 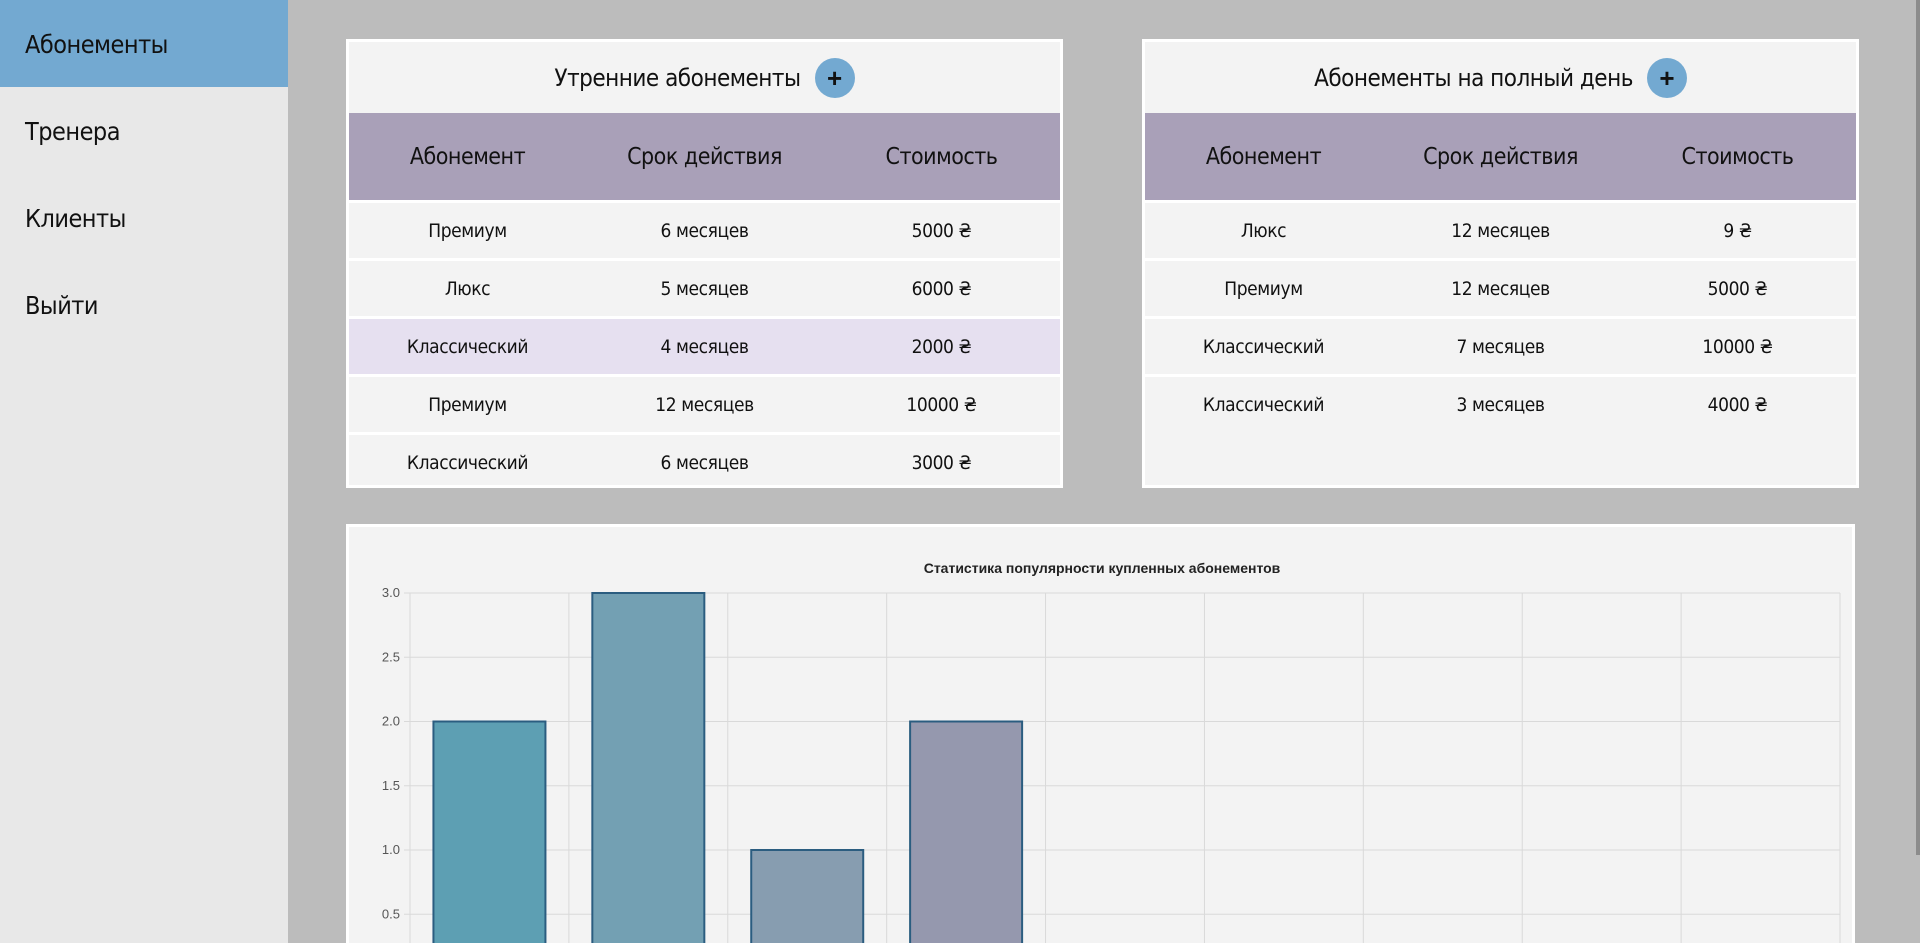 I want to click on cell-duration: 5 месяцев, so click(x=704, y=288).